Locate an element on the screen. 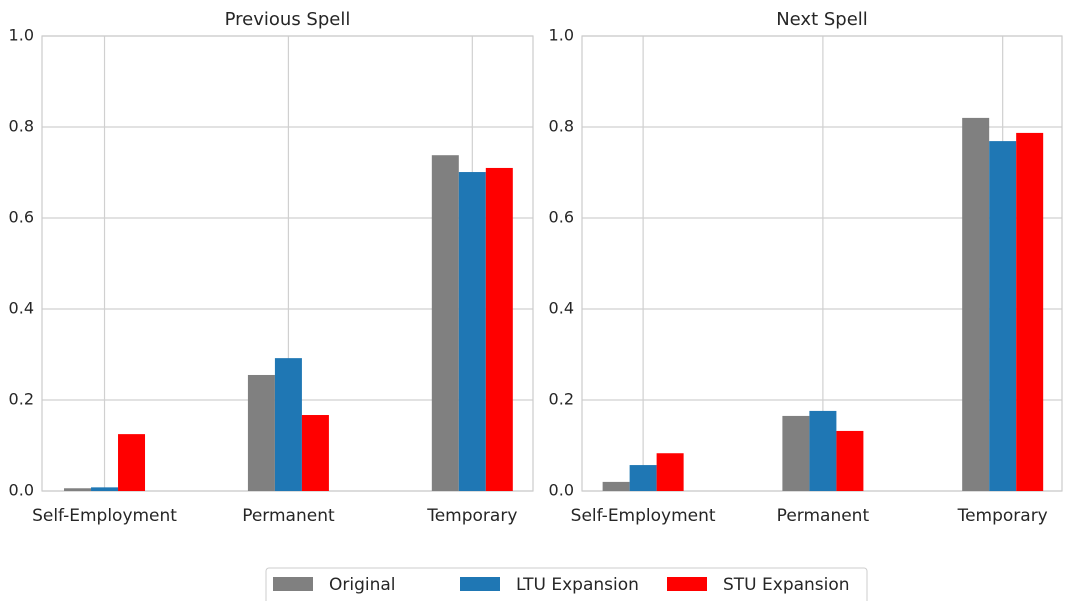 The image size is (1070, 601). legend-label: STU Expansion is located at coordinates (786, 585).